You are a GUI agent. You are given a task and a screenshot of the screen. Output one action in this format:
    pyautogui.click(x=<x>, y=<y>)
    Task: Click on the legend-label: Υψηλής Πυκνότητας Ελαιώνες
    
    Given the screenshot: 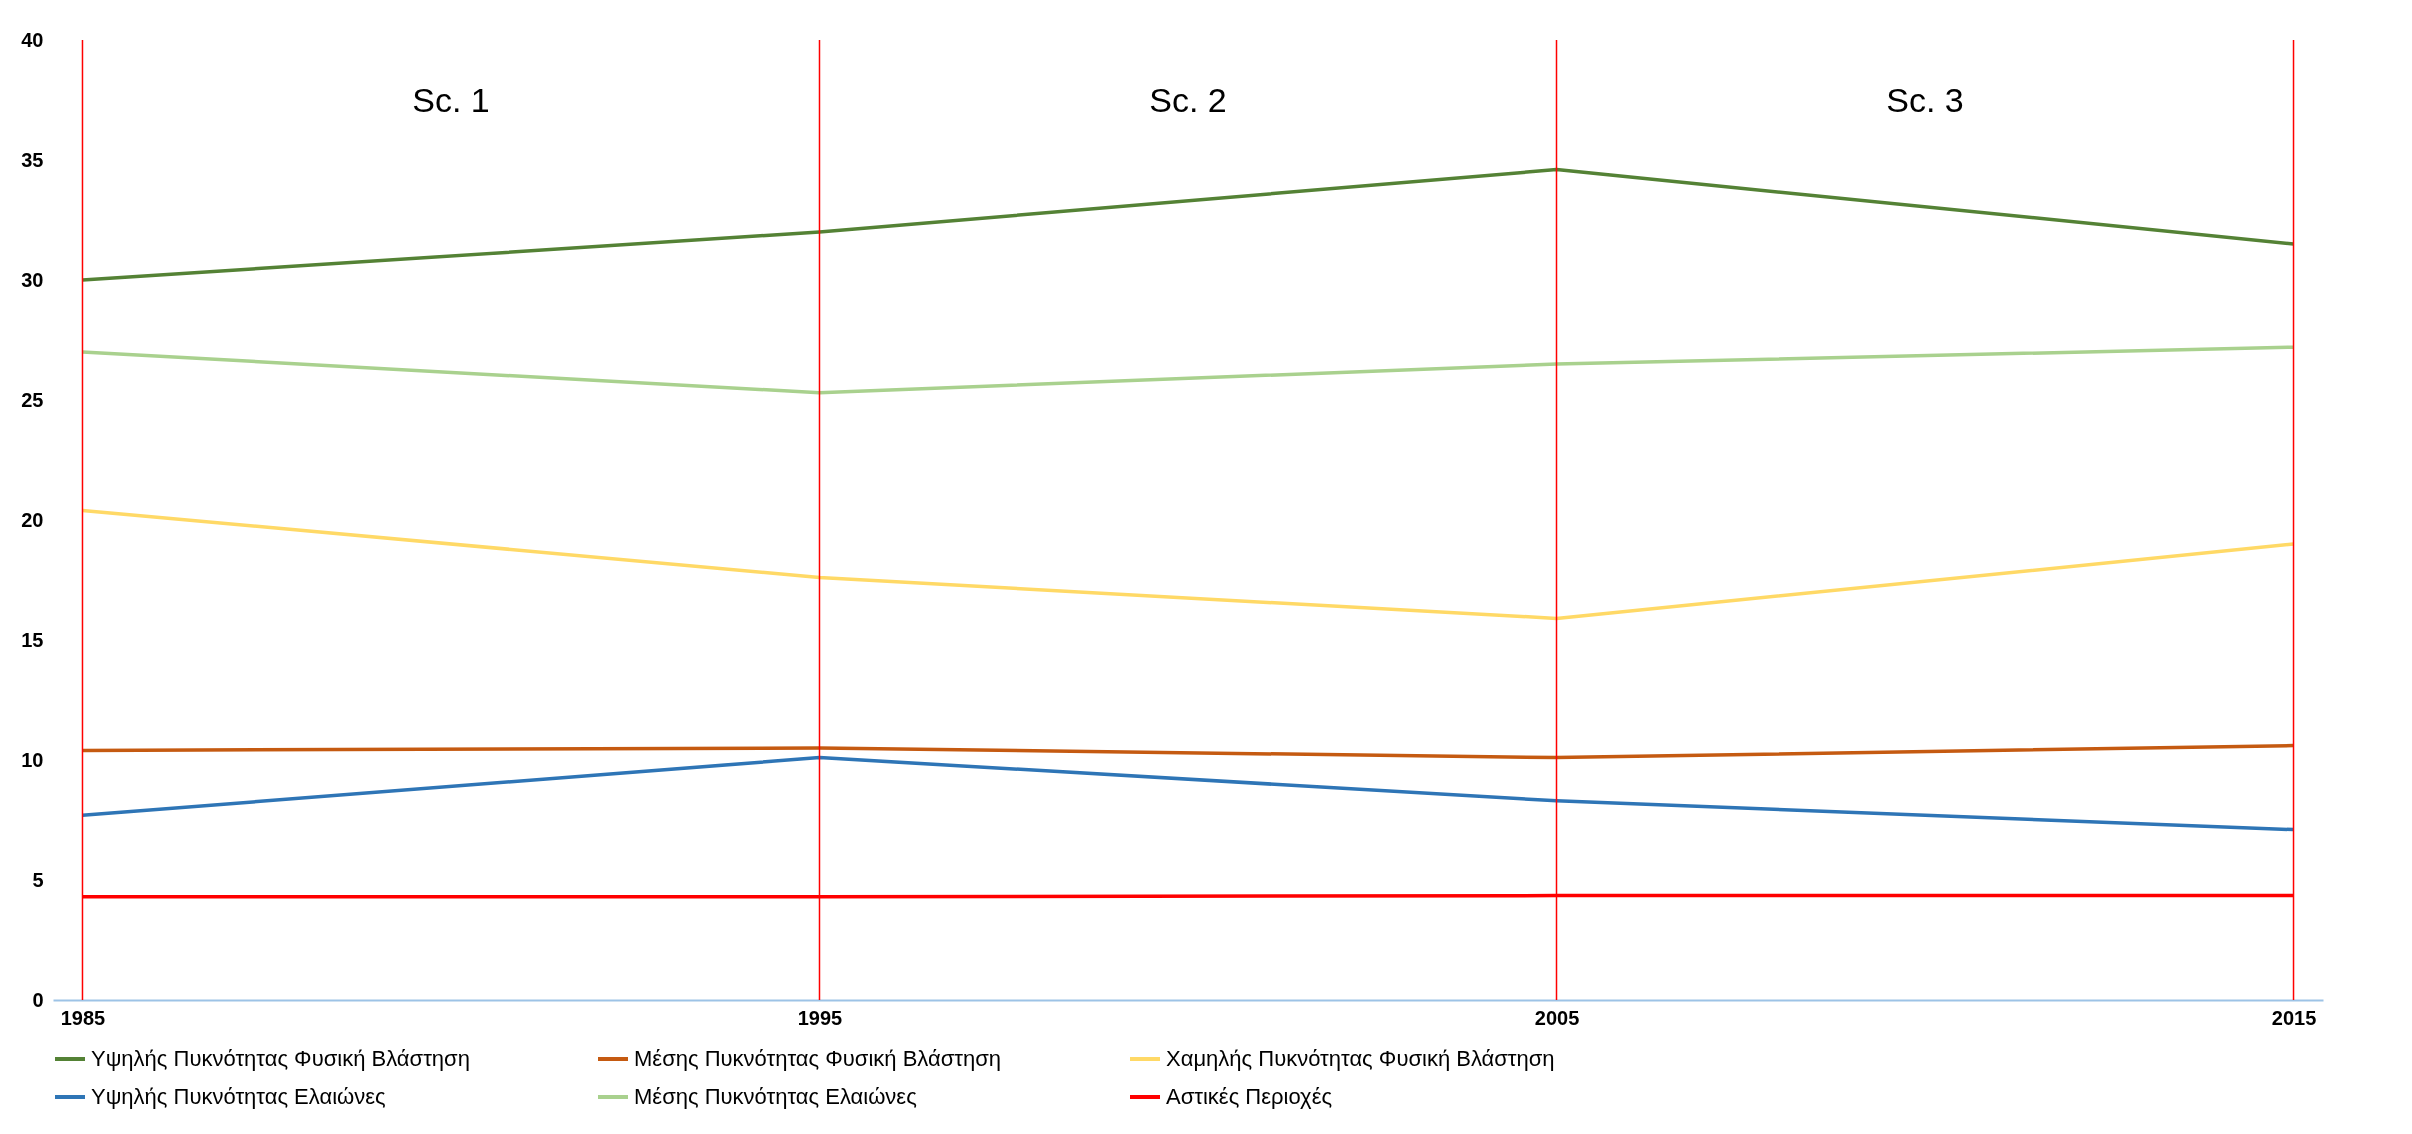 What is the action you would take?
    pyautogui.click(x=238, y=1096)
    